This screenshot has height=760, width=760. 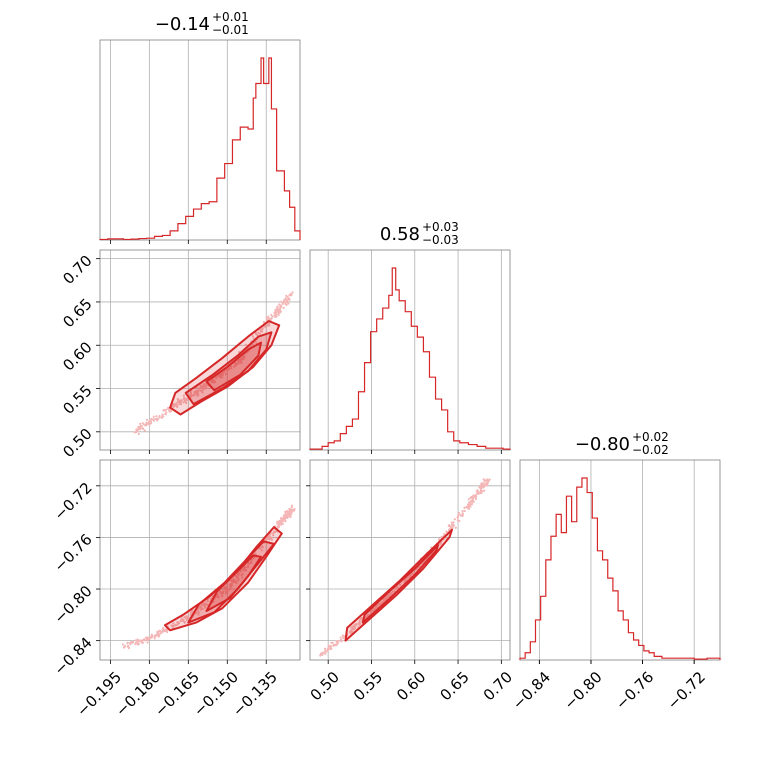 I want to click on title-value: −0.80, so click(x=602, y=444).